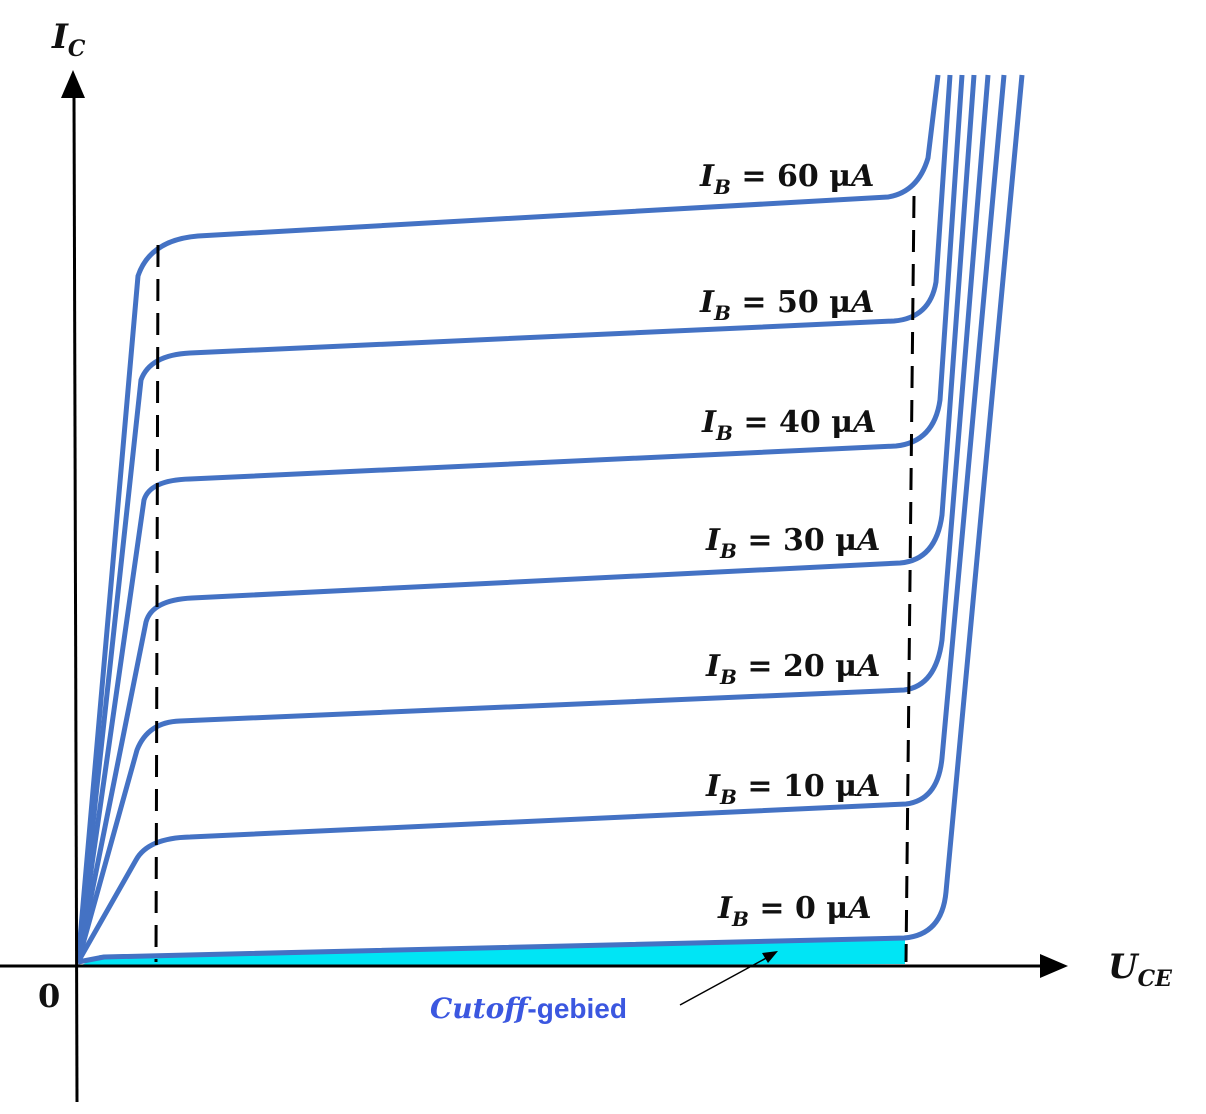 The image size is (1206, 1114). What do you see at coordinates (49, 996) in the screenshot?
I see `origin-label: 0` at bounding box center [49, 996].